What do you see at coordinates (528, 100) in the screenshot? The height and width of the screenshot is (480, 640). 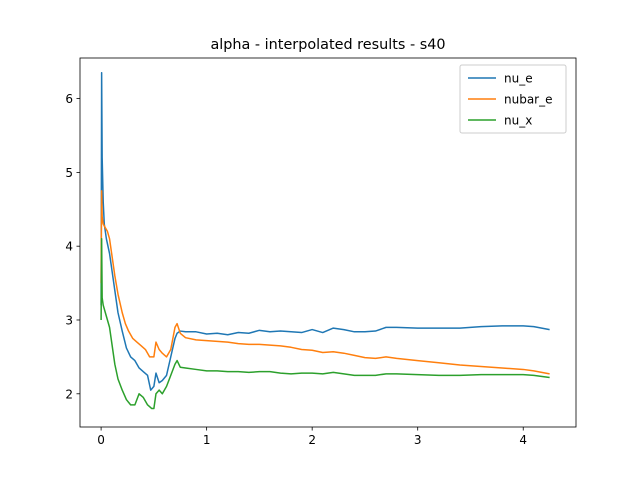 I see `legend-label-nubar_e: nubar_e` at bounding box center [528, 100].